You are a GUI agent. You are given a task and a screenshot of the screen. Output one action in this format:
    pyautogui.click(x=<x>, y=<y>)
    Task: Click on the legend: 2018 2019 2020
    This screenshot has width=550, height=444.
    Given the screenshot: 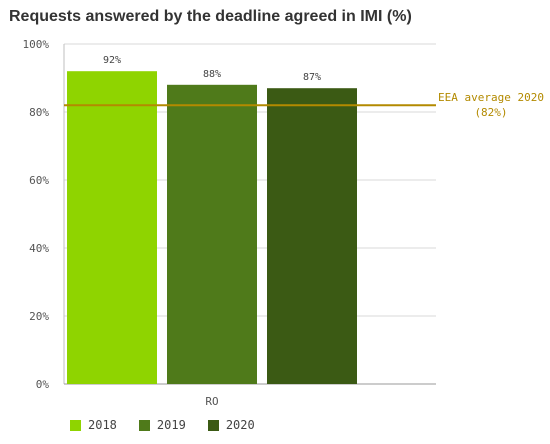 What is the action you would take?
    pyautogui.click(x=162, y=425)
    